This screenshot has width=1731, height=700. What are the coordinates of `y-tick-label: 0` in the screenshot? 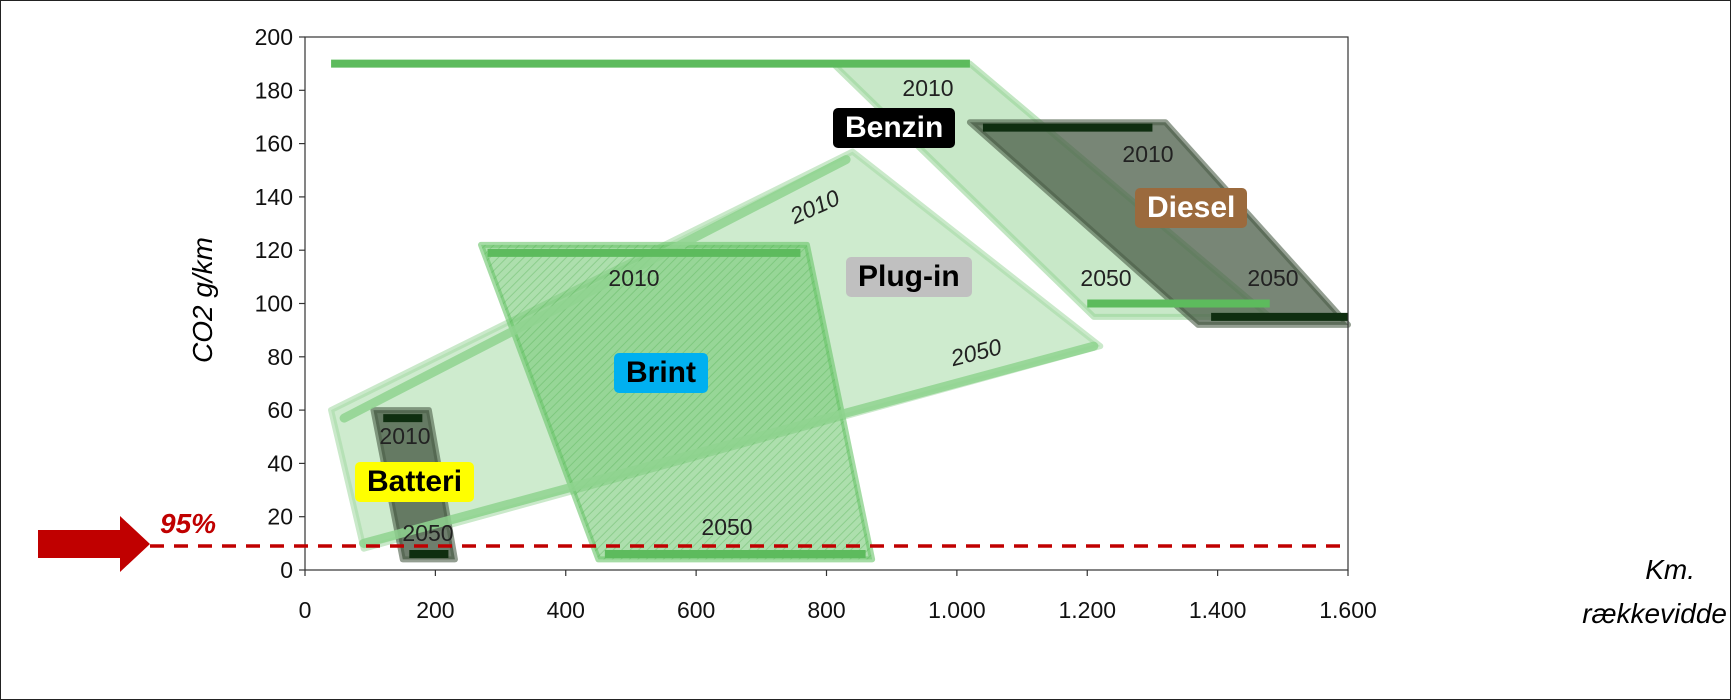 It's located at (286, 570).